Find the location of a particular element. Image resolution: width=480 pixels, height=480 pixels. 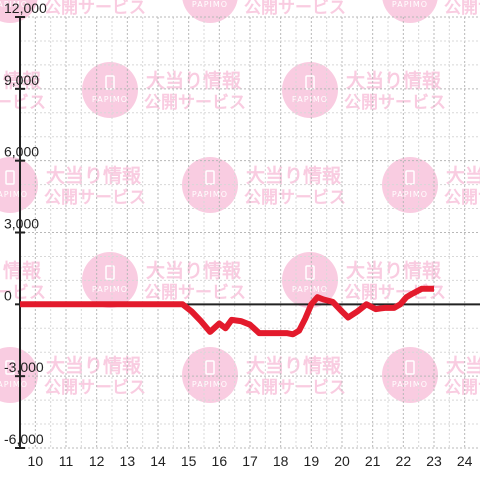

x-tick-label: 21 is located at coordinates (373, 461).